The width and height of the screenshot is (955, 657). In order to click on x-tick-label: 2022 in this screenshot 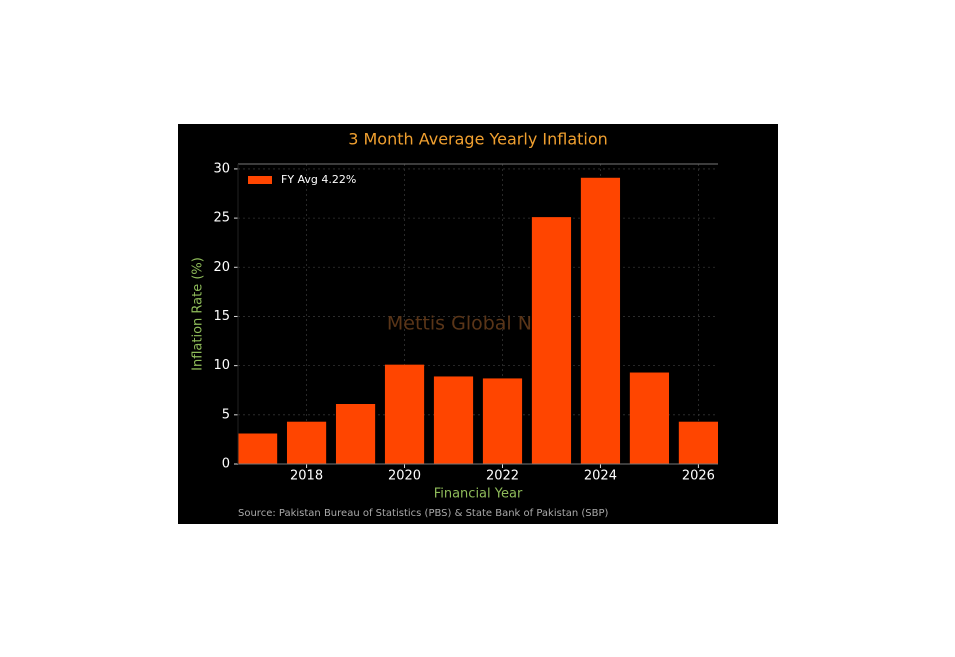, I will do `click(502, 476)`.